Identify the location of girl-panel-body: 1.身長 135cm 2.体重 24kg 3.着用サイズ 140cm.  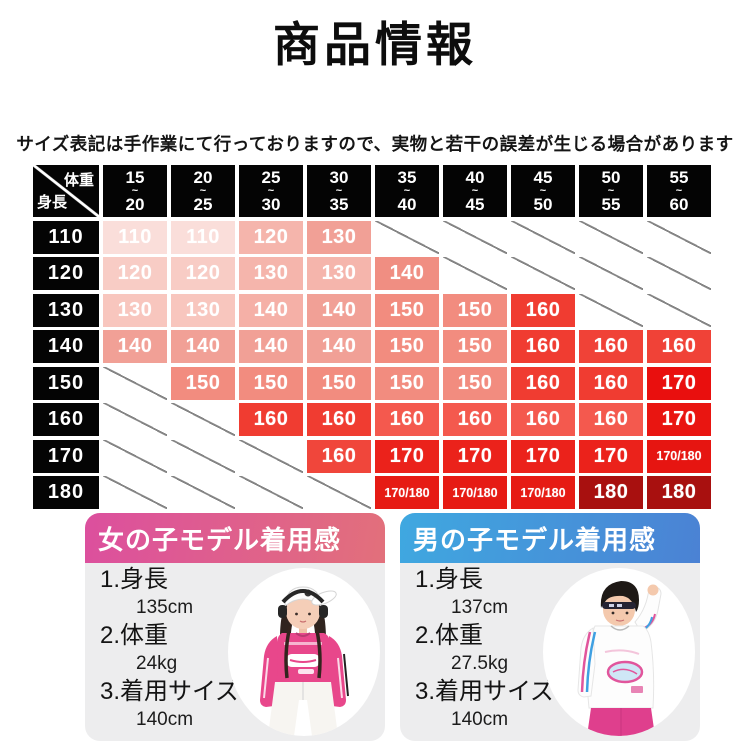
(235, 652).